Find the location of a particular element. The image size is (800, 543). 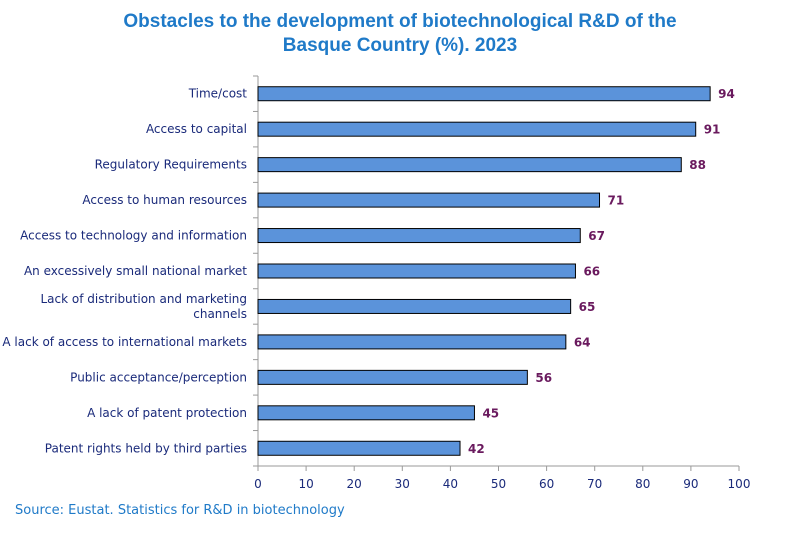

category-label: Time/cost is located at coordinates (218, 94).